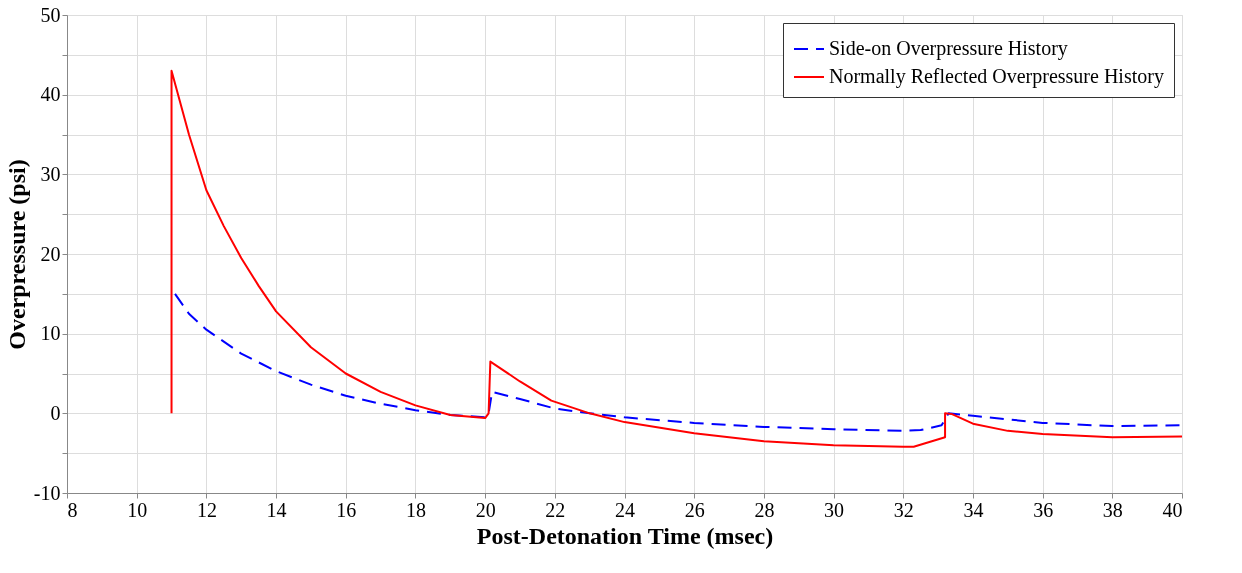 This screenshot has height=573, width=1242. I want to click on x-tick-label: 16, so click(346, 509).